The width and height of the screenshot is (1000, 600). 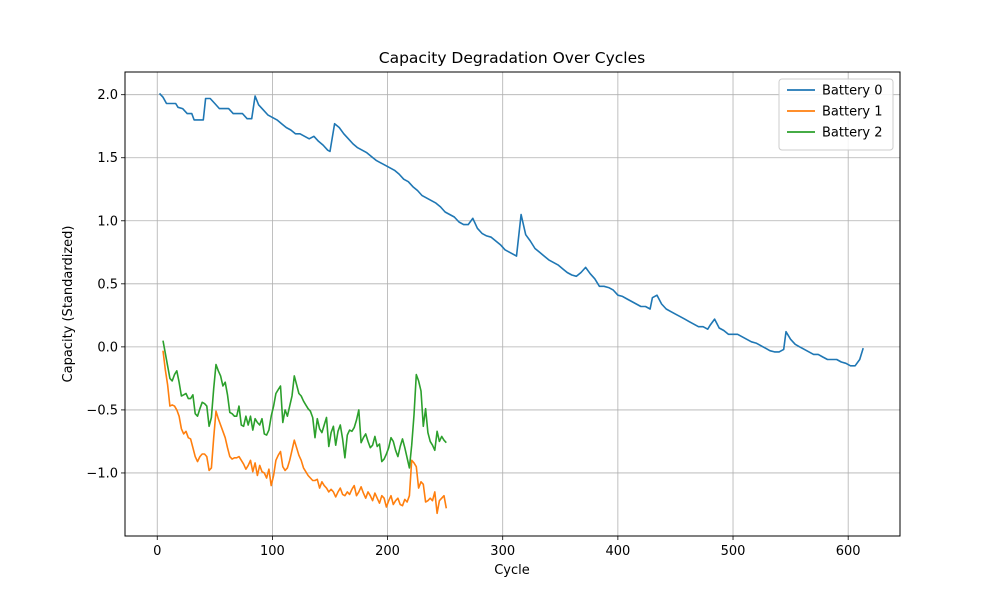 What do you see at coordinates (733, 551) in the screenshot?
I see `x-tick-label: 500` at bounding box center [733, 551].